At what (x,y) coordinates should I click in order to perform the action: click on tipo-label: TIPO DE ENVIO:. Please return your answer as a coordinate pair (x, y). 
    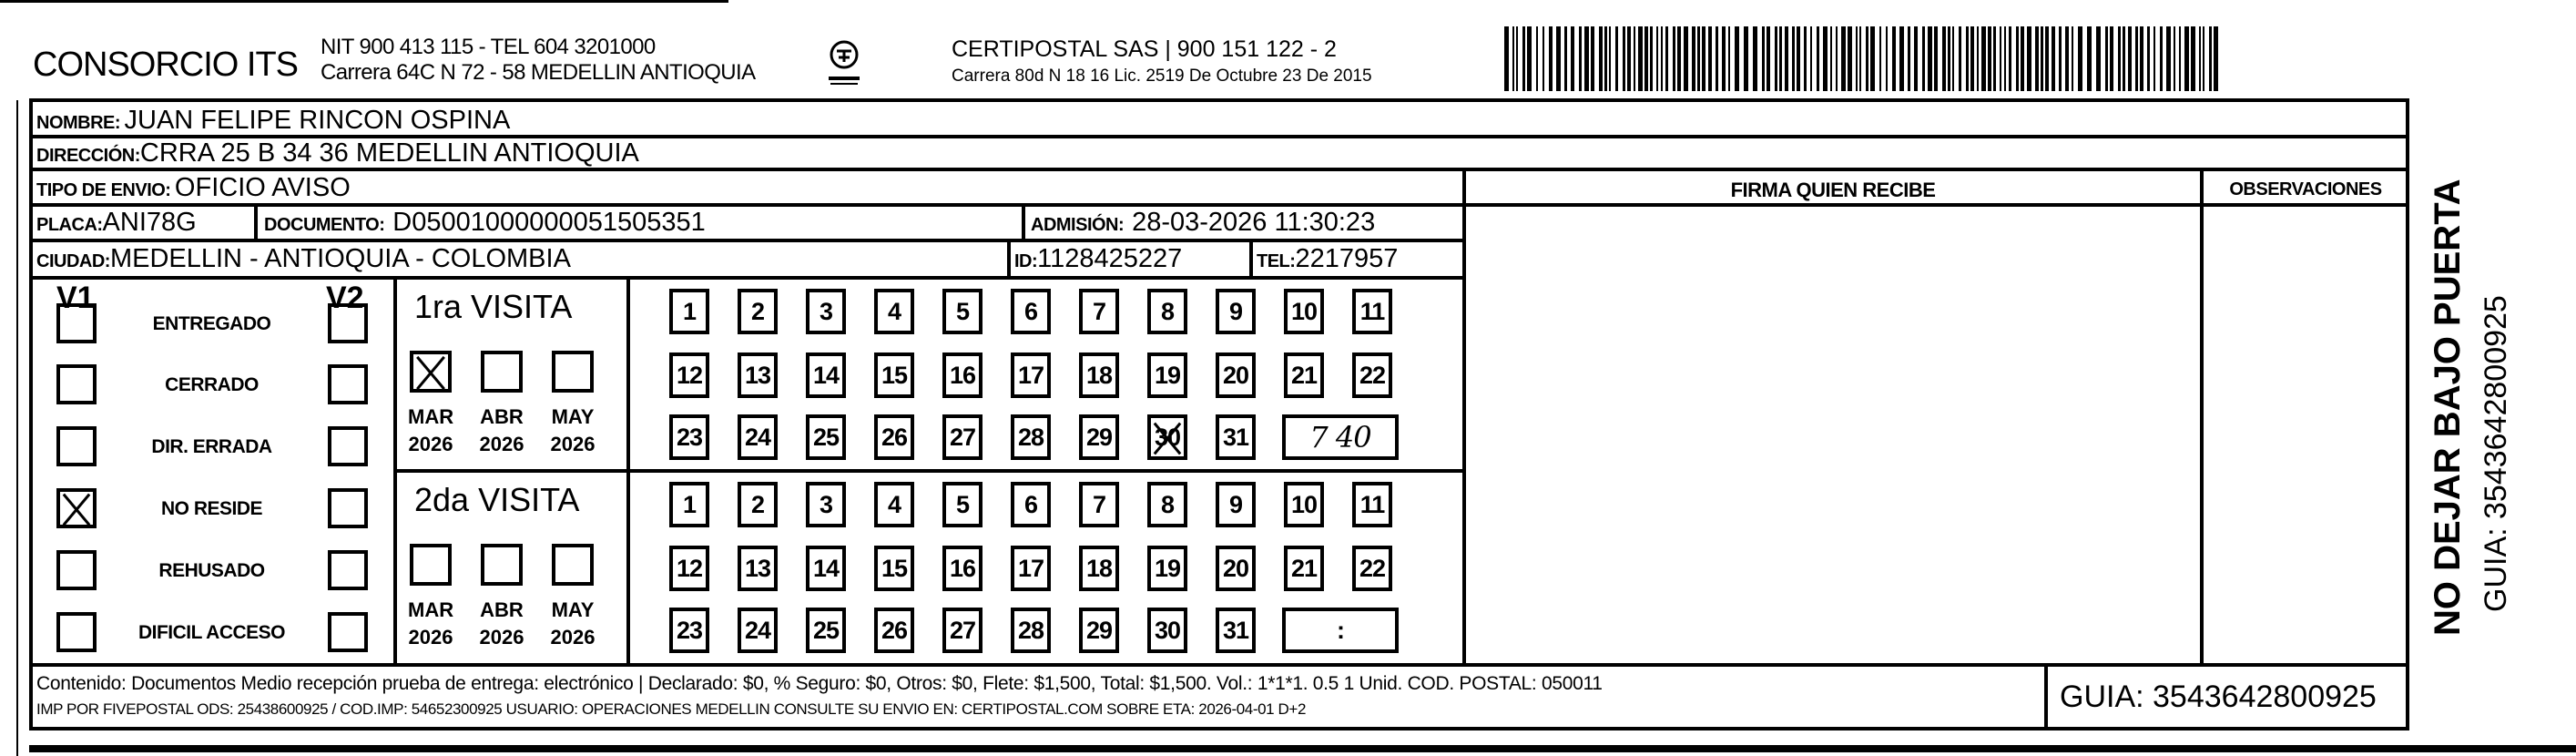
    Looking at the image, I should click on (103, 190).